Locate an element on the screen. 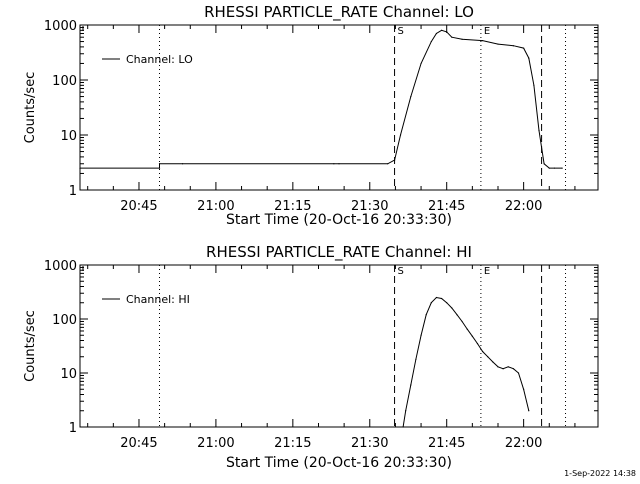  footer-timestamp: 1-Sep-2022 14:38 is located at coordinates (600, 473).